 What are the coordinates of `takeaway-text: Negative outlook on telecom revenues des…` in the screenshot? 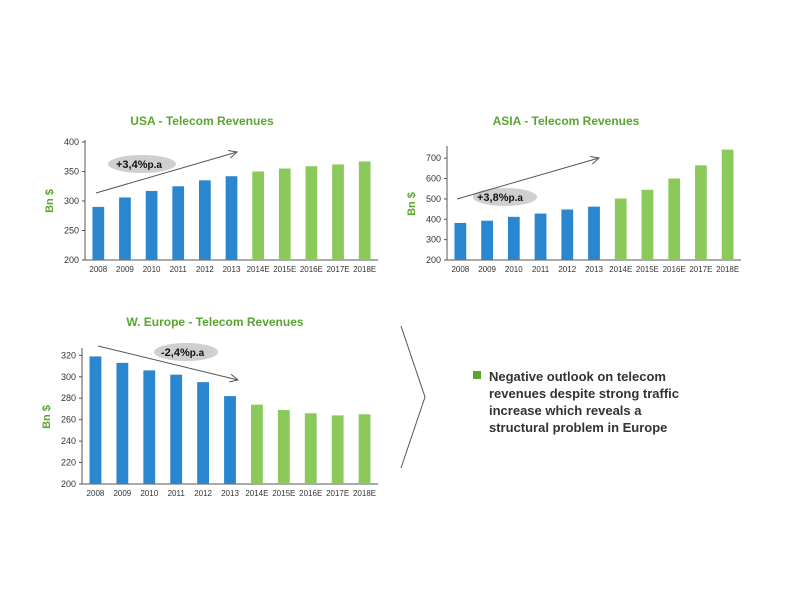 It's located at (584, 402).